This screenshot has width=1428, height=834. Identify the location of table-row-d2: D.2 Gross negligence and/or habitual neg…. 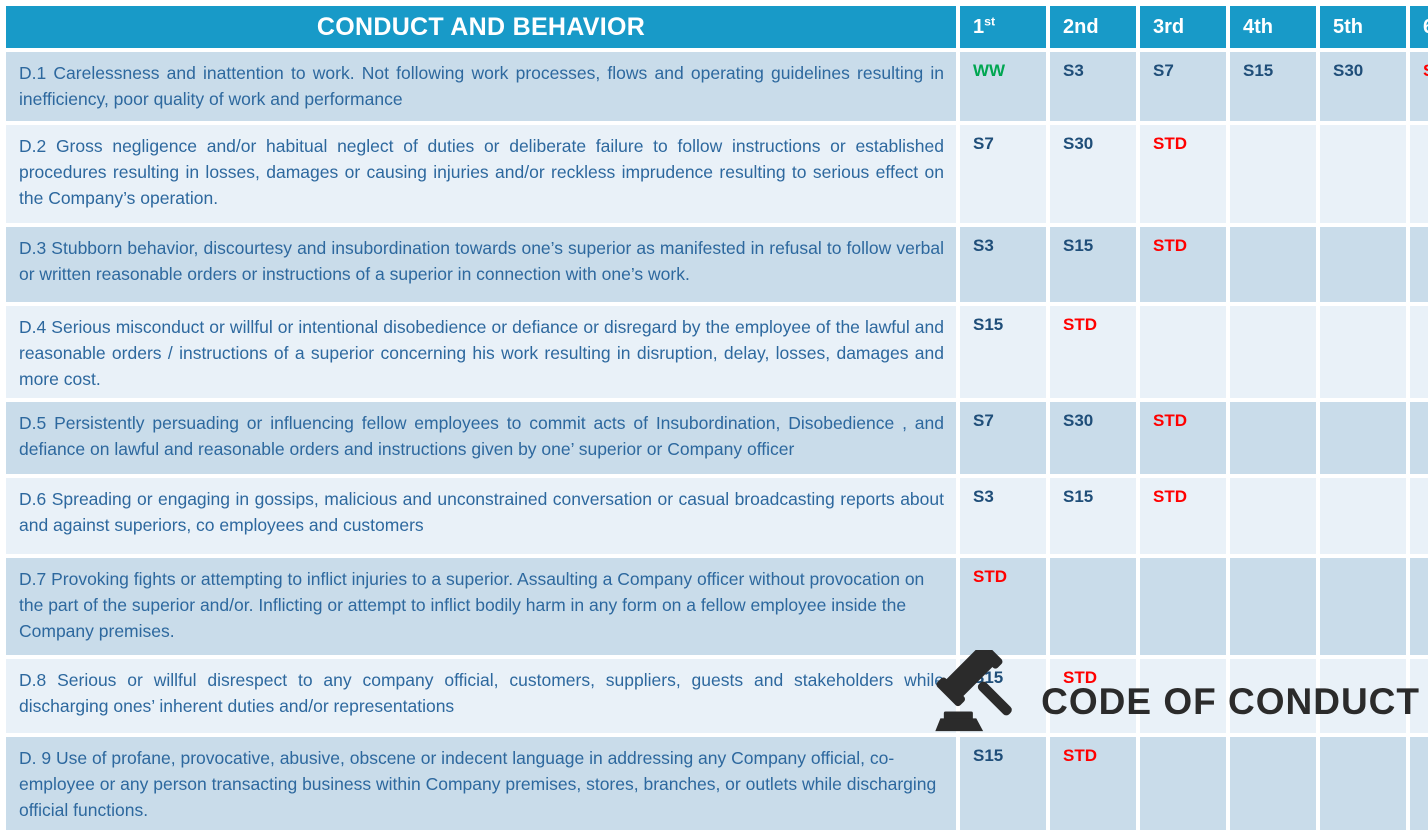
(717, 174).